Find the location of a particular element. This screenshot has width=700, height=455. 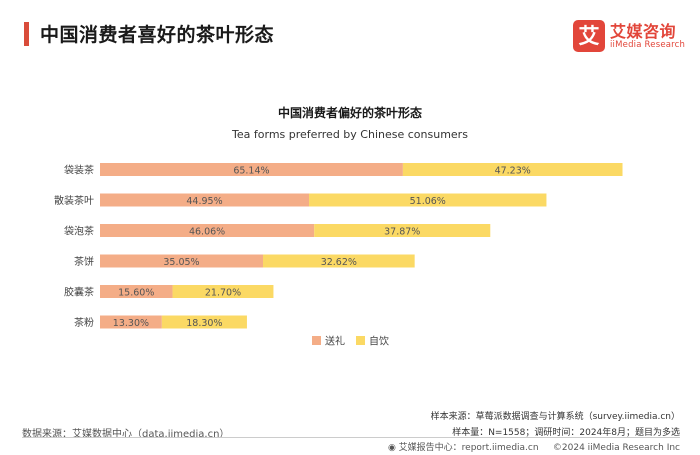

data-label: 15.60% is located at coordinates (136, 293).